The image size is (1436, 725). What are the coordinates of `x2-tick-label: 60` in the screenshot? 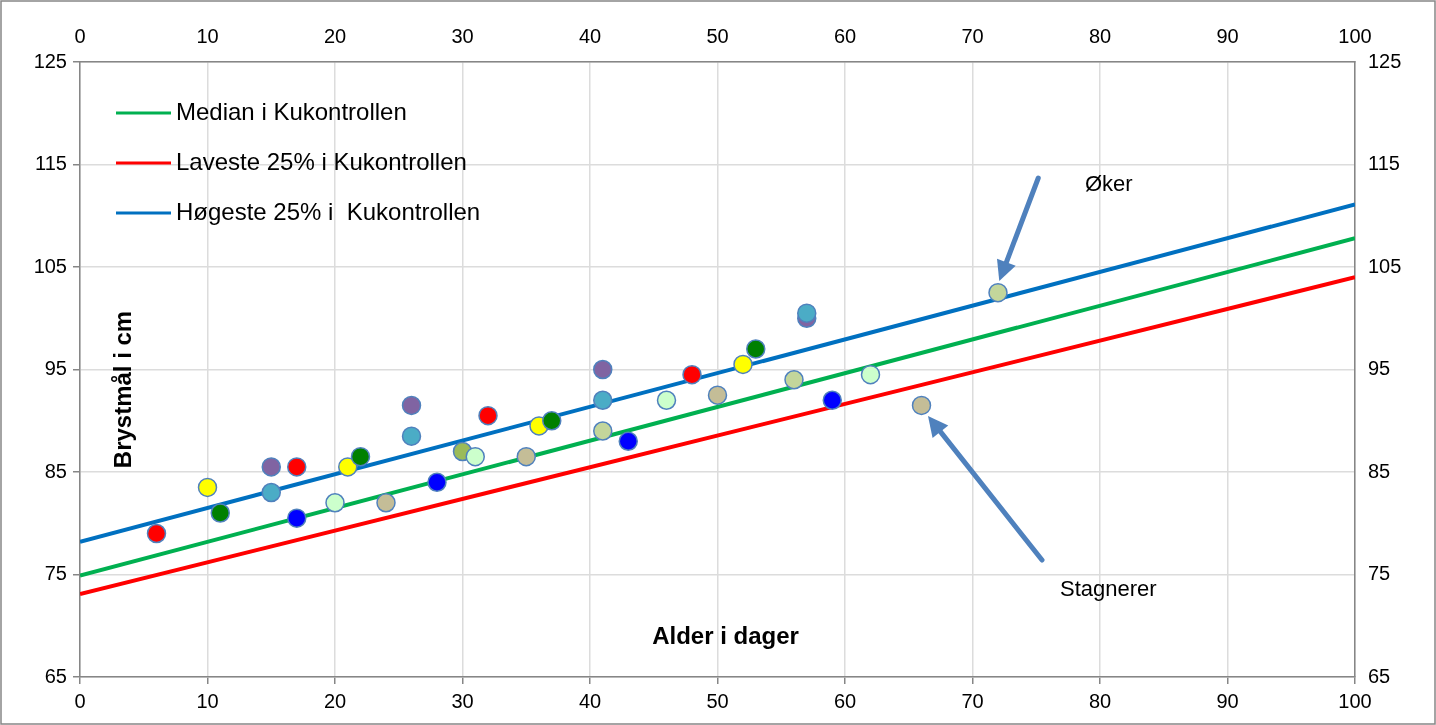 It's located at (845, 35).